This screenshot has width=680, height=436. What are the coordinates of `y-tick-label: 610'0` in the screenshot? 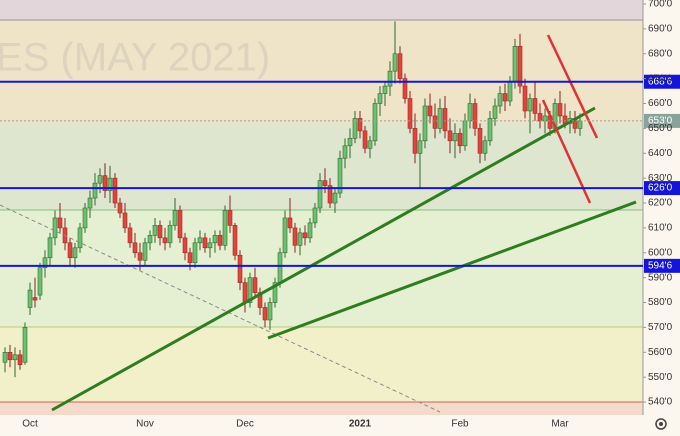 It's located at (660, 228).